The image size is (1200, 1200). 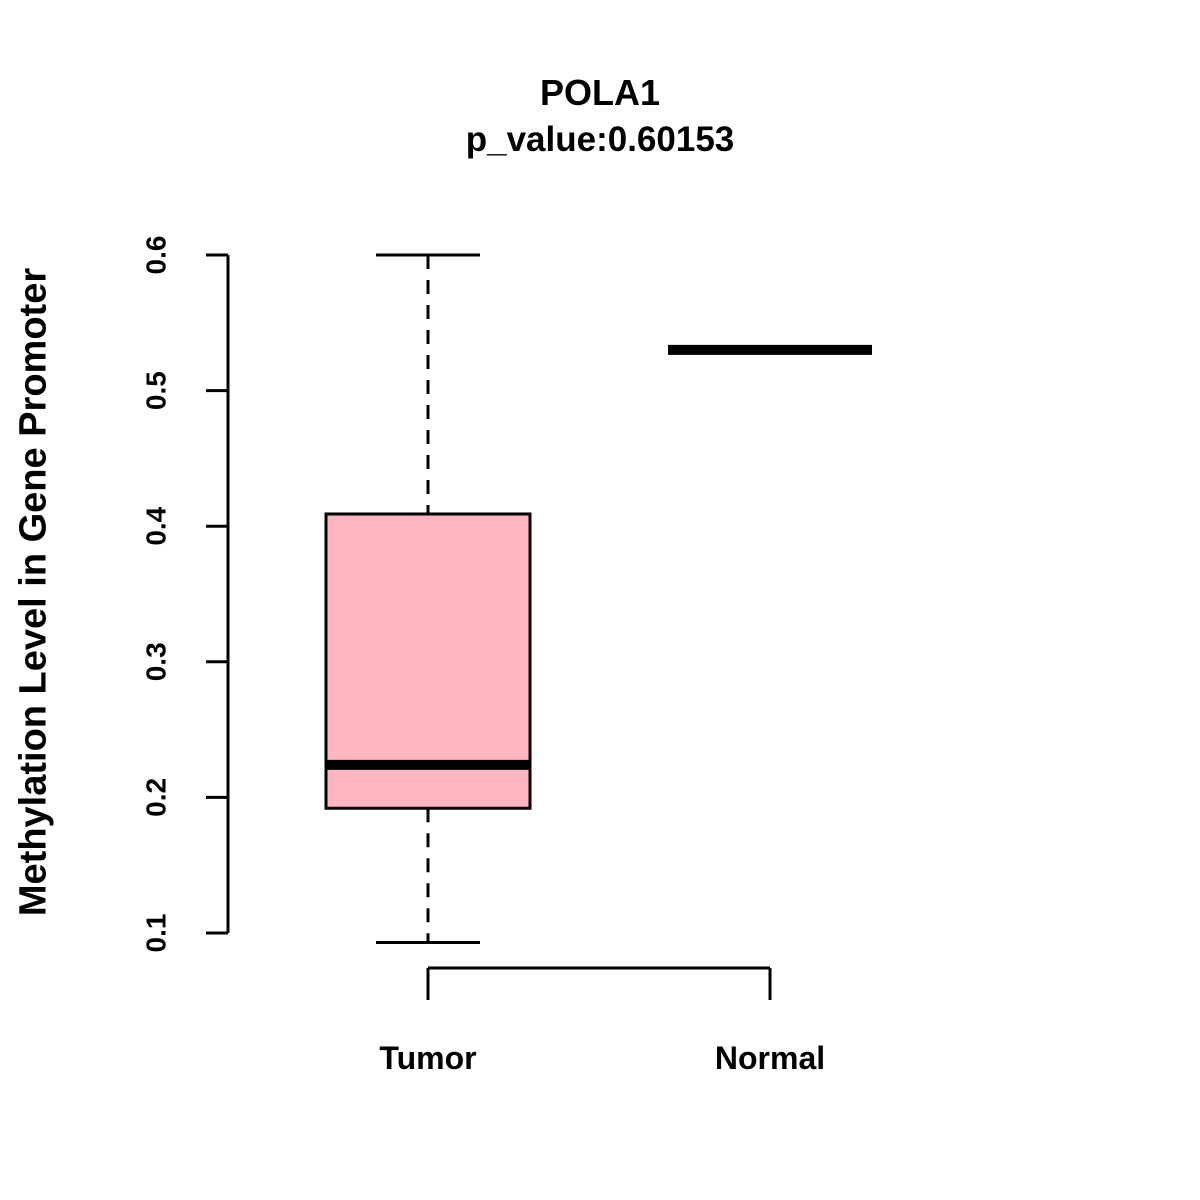 What do you see at coordinates (600, 92) in the screenshot?
I see `chart-title: POLA1` at bounding box center [600, 92].